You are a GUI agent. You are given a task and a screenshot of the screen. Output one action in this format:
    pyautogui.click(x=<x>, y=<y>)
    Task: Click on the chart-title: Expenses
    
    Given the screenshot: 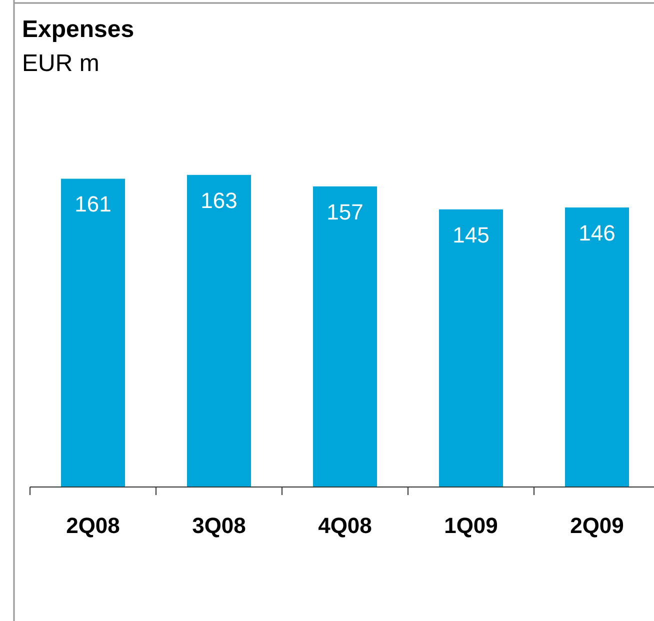 What is the action you would take?
    pyautogui.click(x=78, y=29)
    